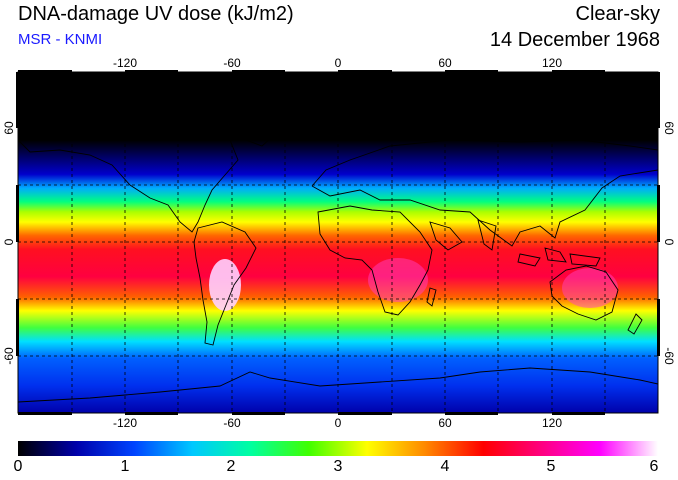 The image size is (678, 480). I want to click on lon-label-top: -120, so click(125, 63).